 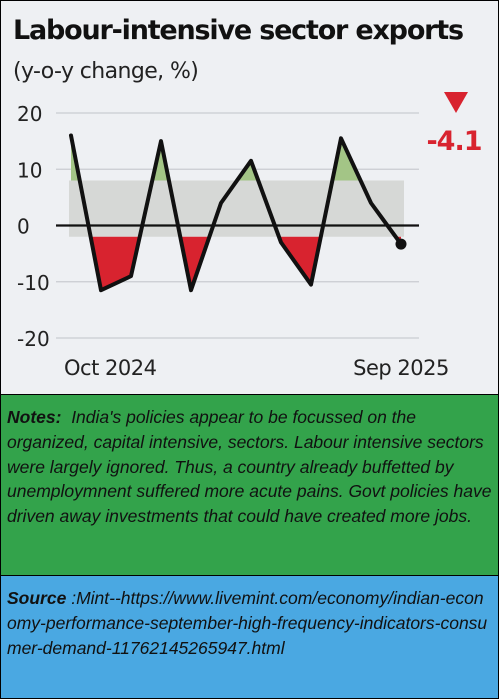 I want to click on chart-subtitle: (y-o-y change, %), so click(x=106, y=71).